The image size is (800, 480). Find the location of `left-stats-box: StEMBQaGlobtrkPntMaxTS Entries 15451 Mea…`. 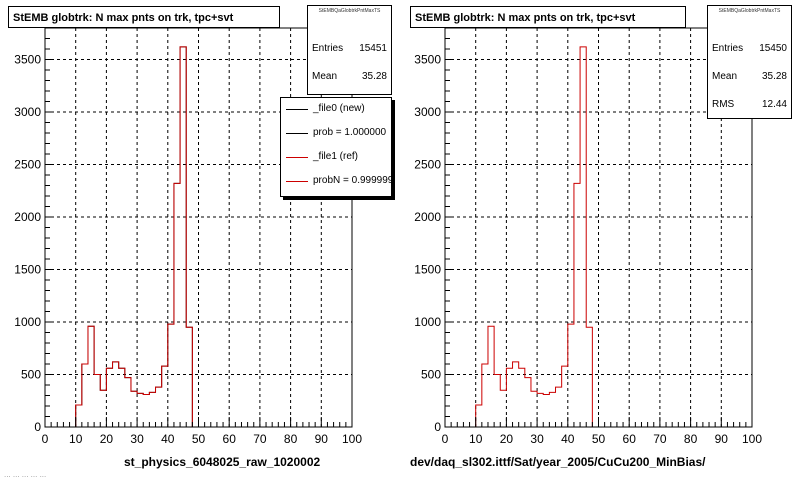

left-stats-box: StEMBQaGlobtrkPntMaxTS Entries 15451 Mea… is located at coordinates (349, 50).